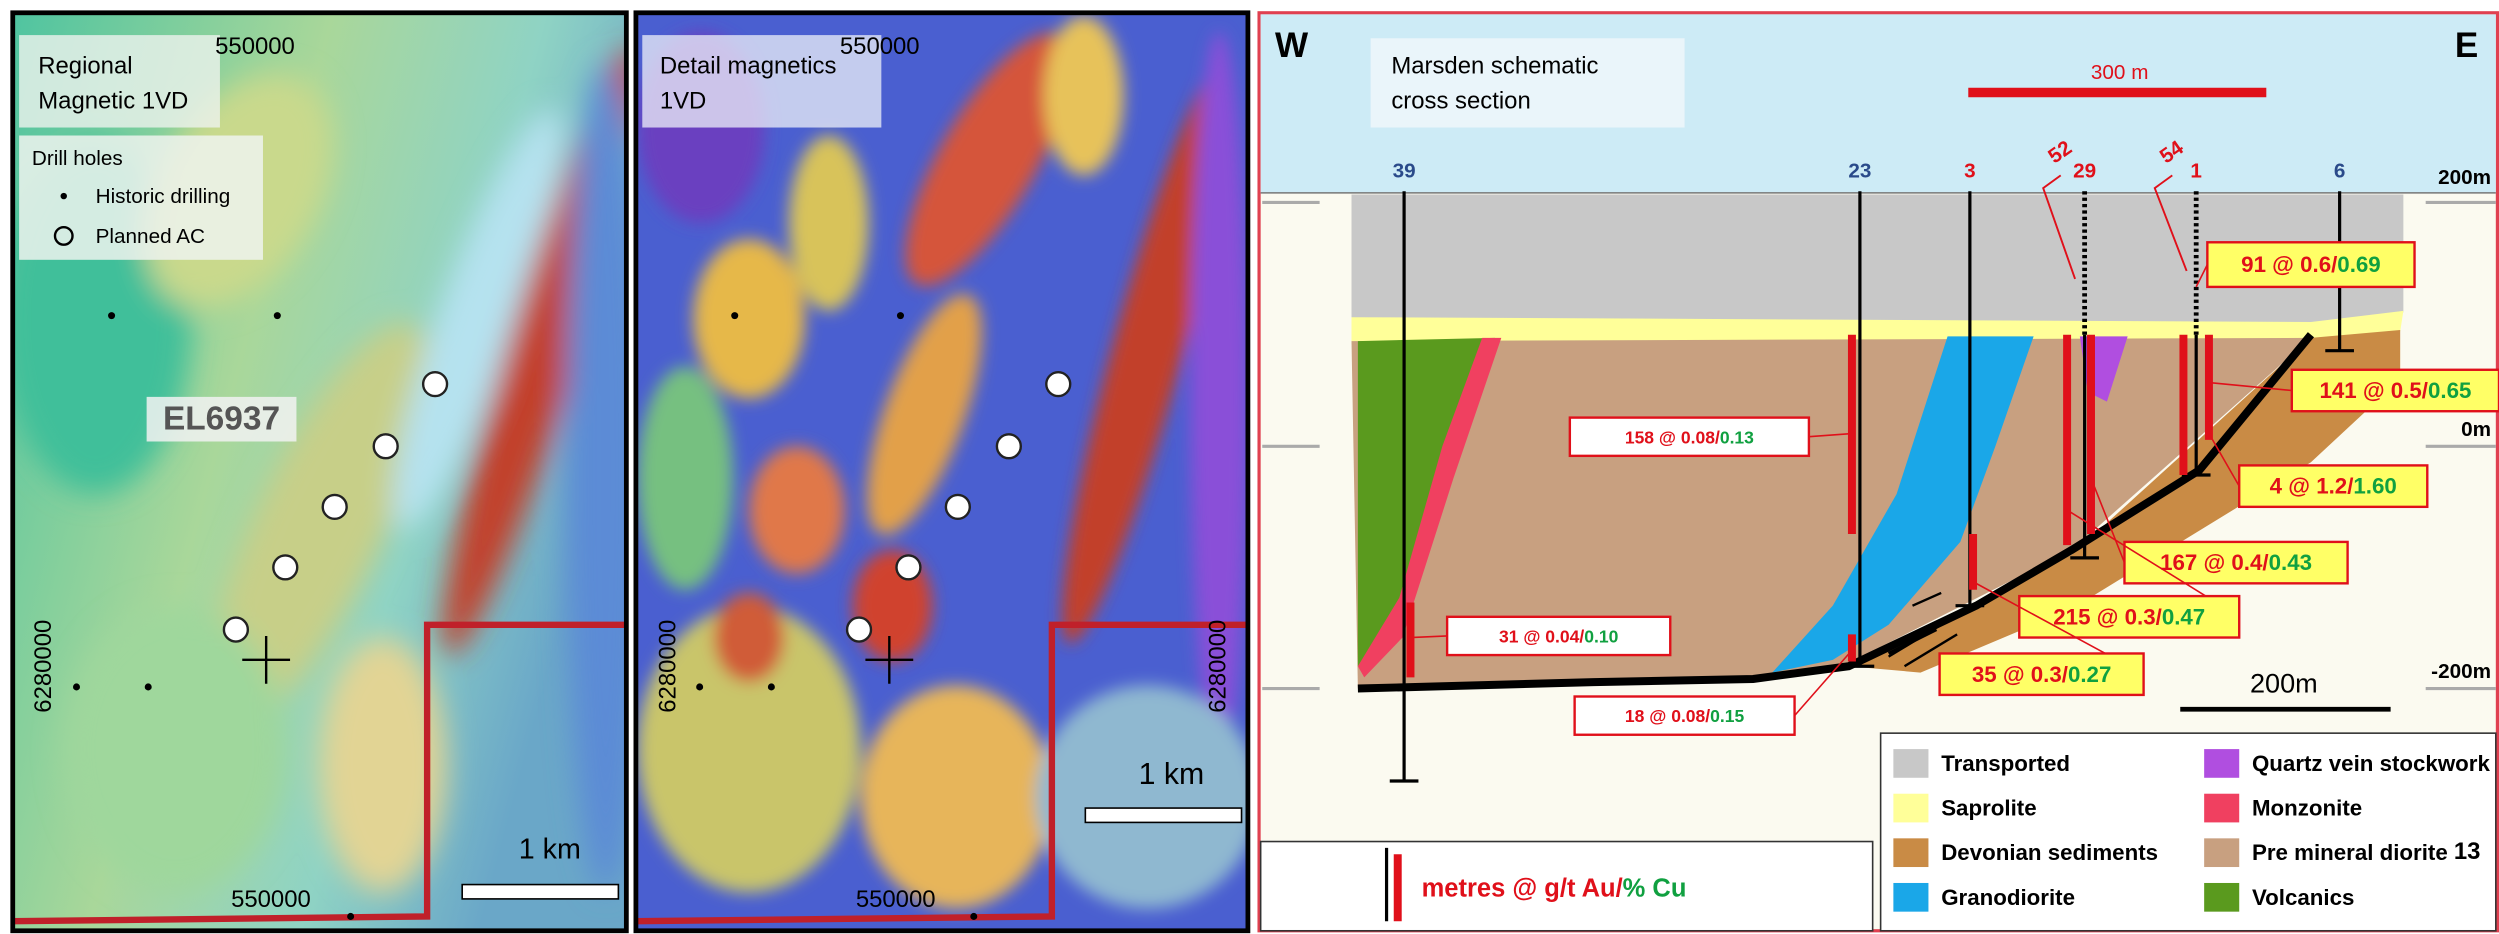 This screenshot has height=934, width=2499. I want to click on intercept-cu: 0.13, so click(1737, 437).